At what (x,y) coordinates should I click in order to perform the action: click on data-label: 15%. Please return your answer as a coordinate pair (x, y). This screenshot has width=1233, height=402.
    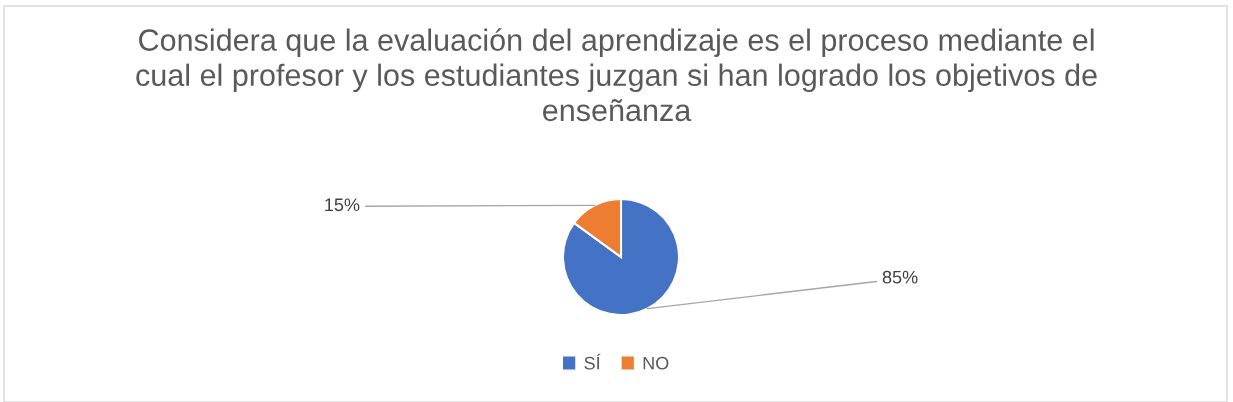
    Looking at the image, I should click on (342, 205).